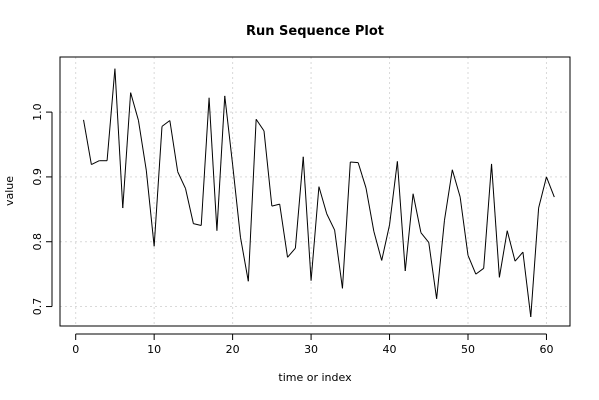  What do you see at coordinates (315, 377) in the screenshot?
I see `x-axis-label: time or index` at bounding box center [315, 377].